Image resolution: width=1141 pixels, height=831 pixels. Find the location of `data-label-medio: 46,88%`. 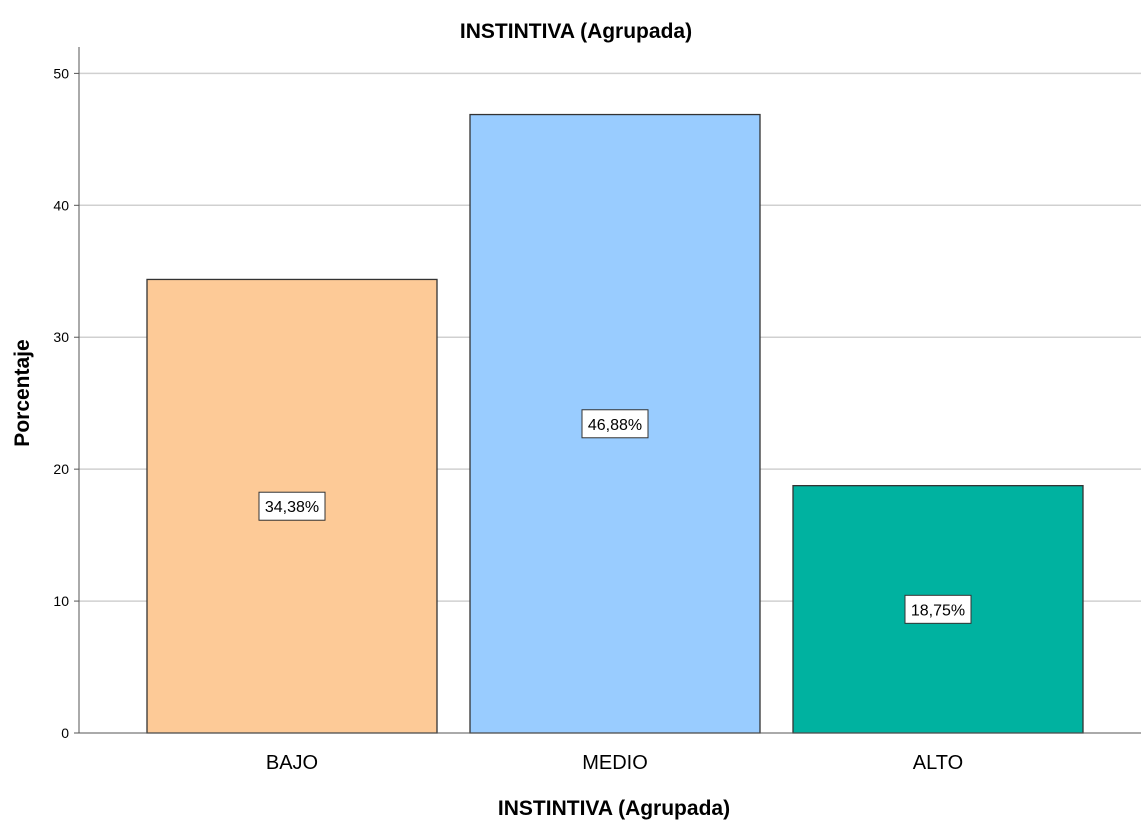

data-label-medio: 46,88% is located at coordinates (615, 424).